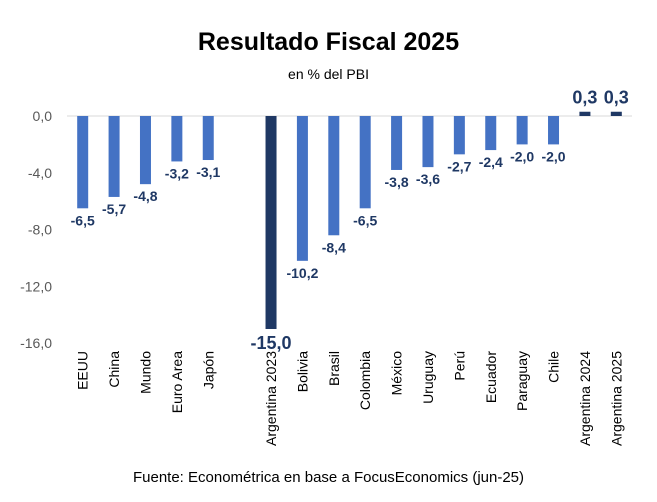  Describe the element at coordinates (145, 372) in the screenshot. I see `x-tick-label: Mundo` at that location.